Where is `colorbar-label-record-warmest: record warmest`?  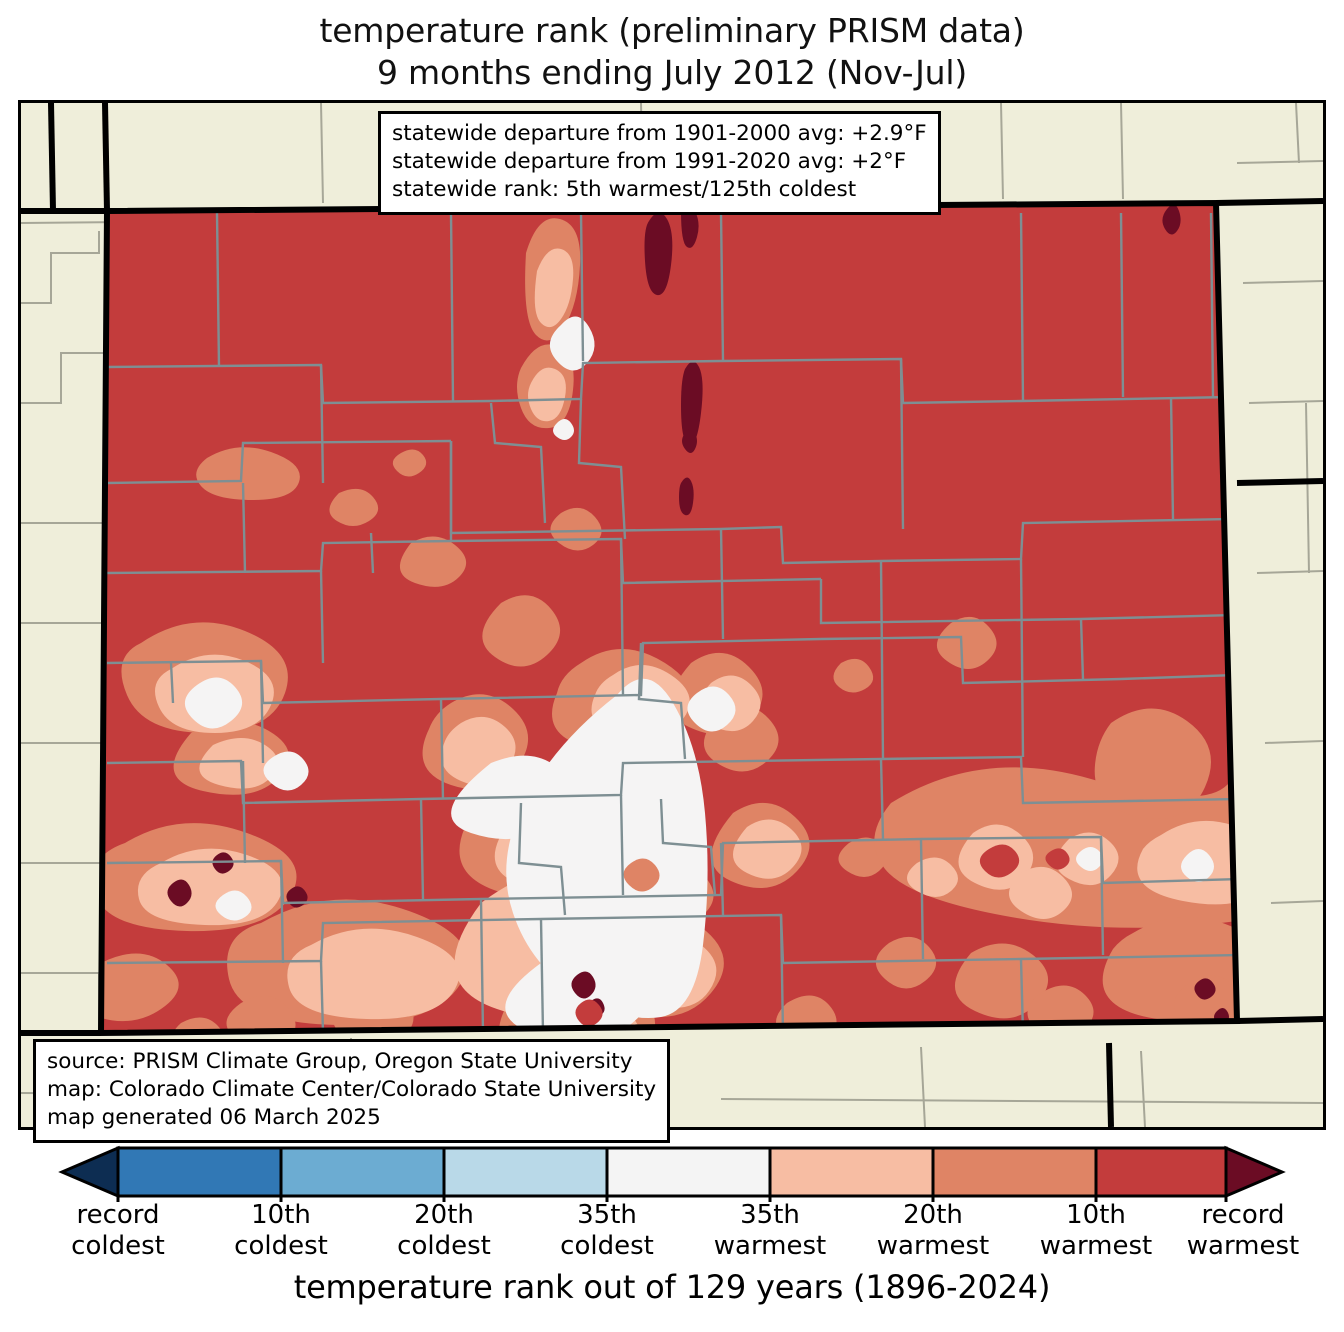 colorbar-label-record-warmest: record warmest is located at coordinates (1243, 1230).